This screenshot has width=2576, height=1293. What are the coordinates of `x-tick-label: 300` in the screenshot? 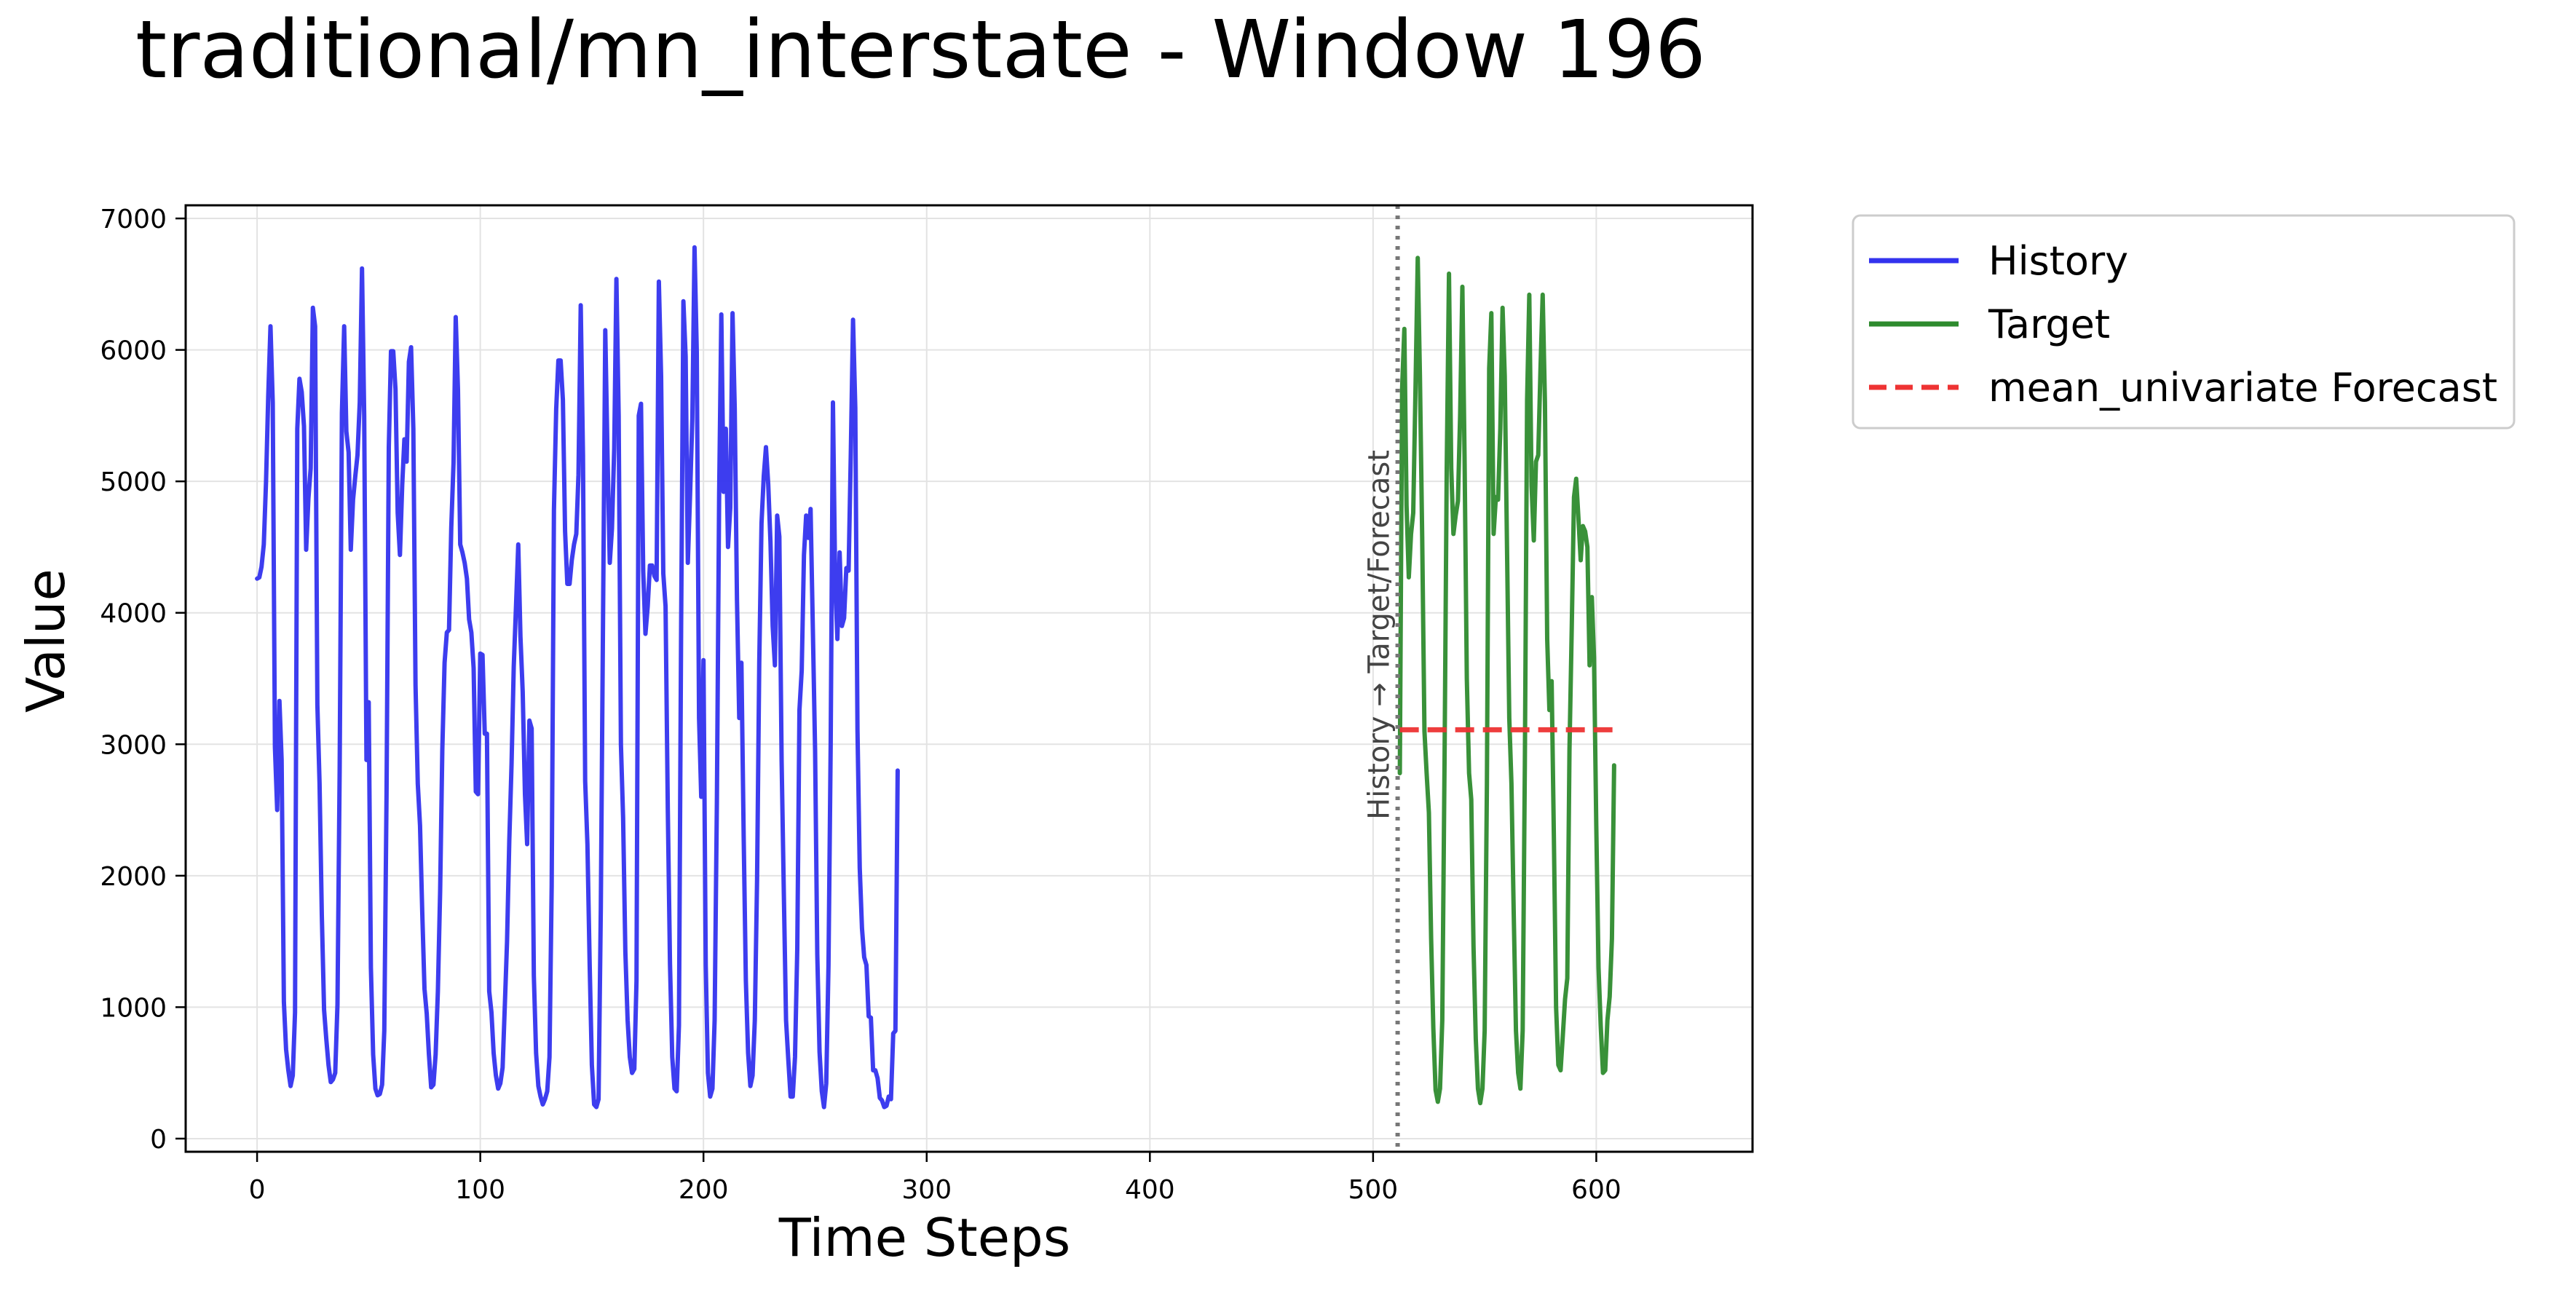 It's located at (927, 1190).